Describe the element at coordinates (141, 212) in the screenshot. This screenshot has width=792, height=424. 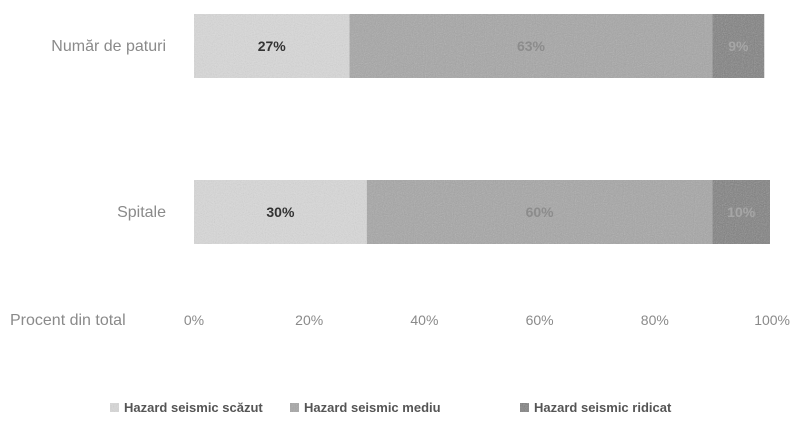
I see `category-label: Spitale` at that location.